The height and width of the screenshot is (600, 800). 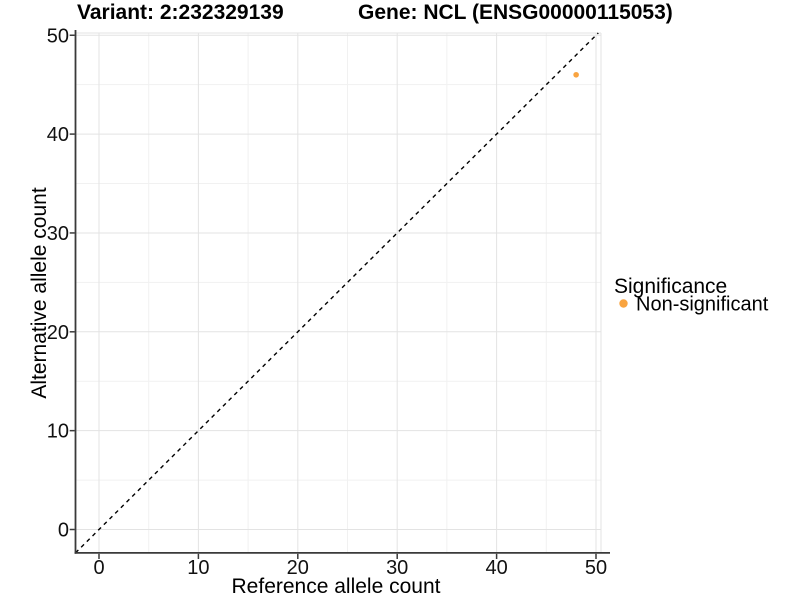 I want to click on legend: Significance Non-significant, so click(x=691, y=295).